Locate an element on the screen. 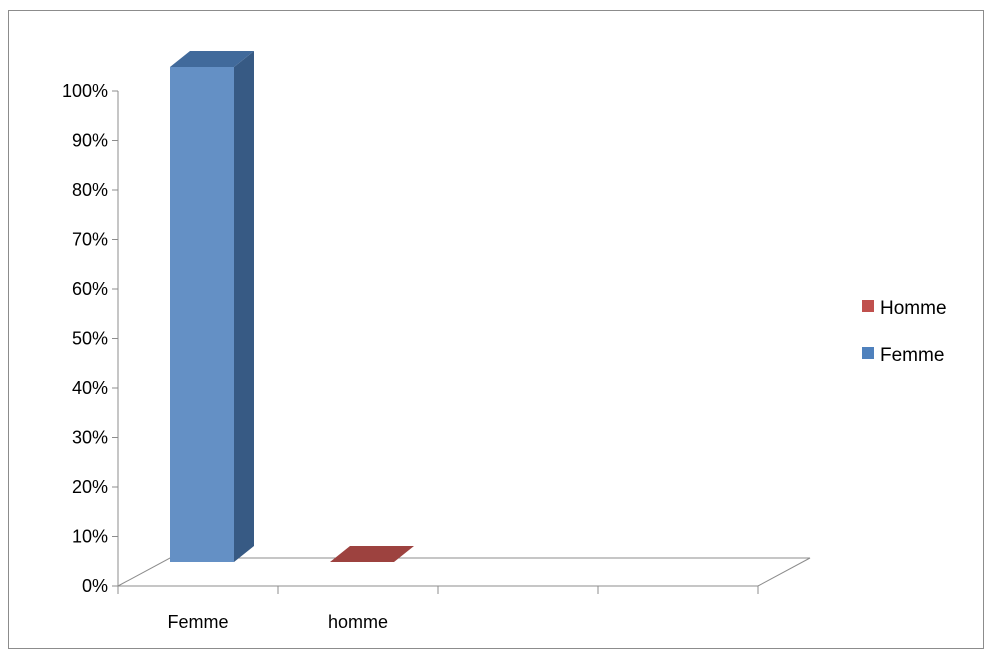  y-tick-label: 40% is located at coordinates (90, 388).